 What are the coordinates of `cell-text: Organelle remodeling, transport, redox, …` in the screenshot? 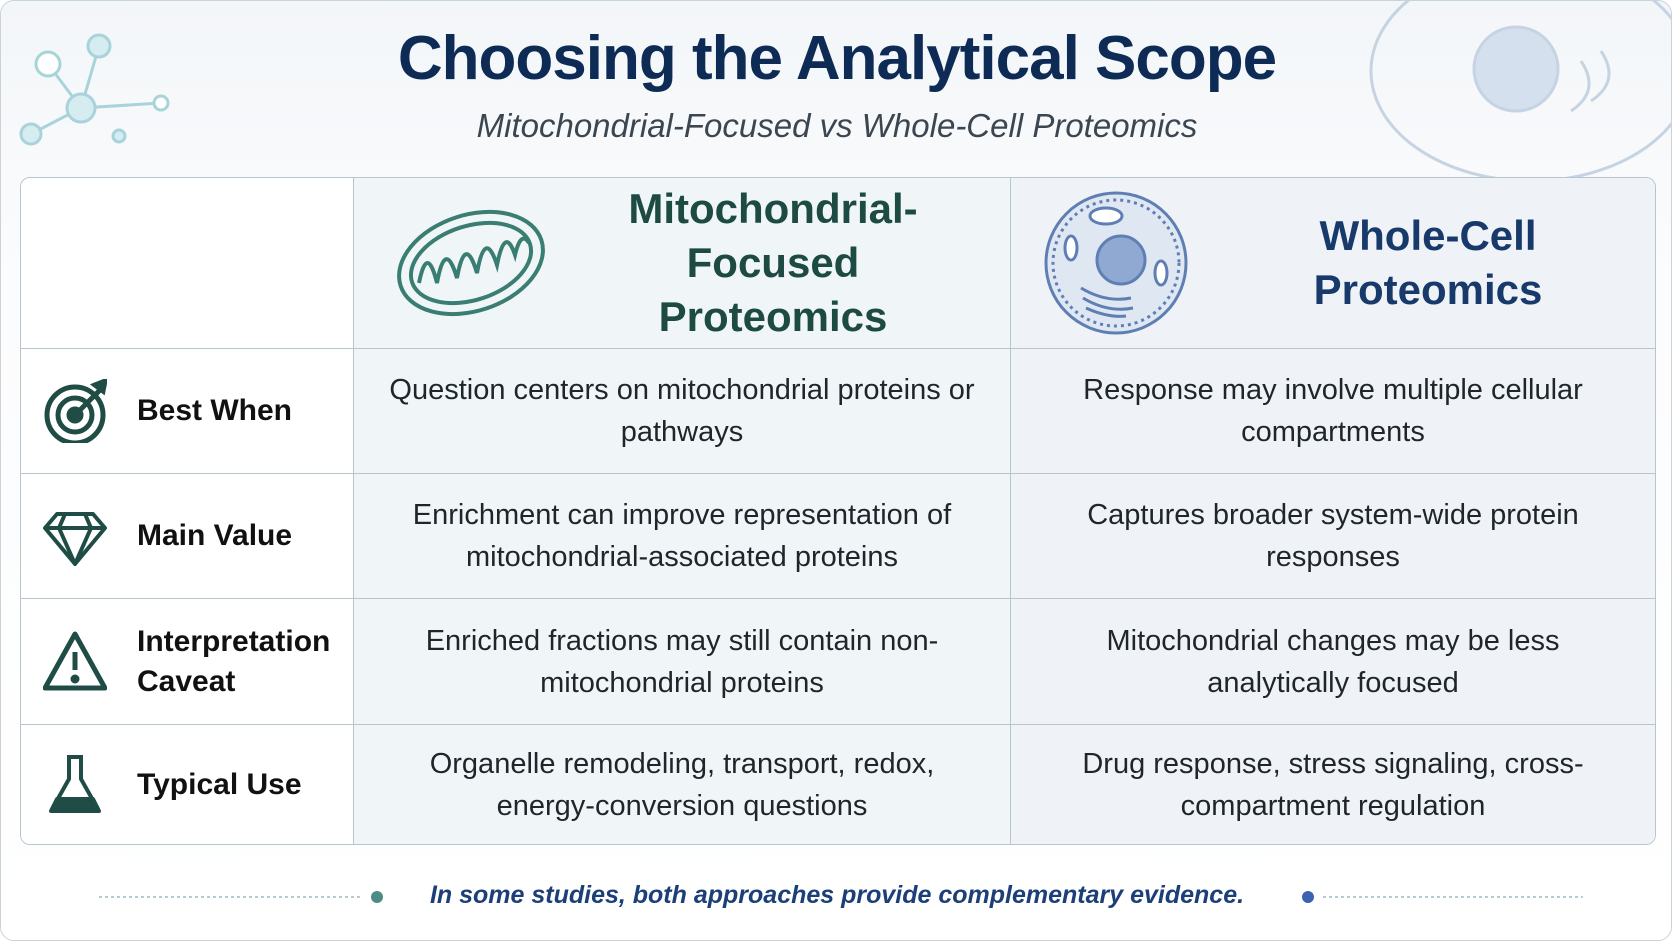 It's located at (682, 784).